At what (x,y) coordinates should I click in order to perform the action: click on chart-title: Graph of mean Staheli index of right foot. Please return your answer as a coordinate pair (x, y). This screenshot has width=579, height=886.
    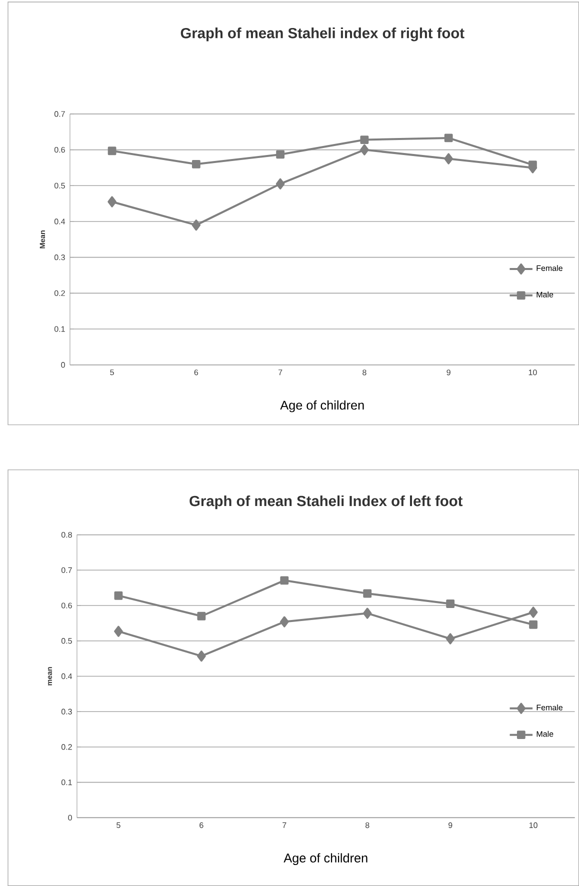
    Looking at the image, I should click on (322, 35).